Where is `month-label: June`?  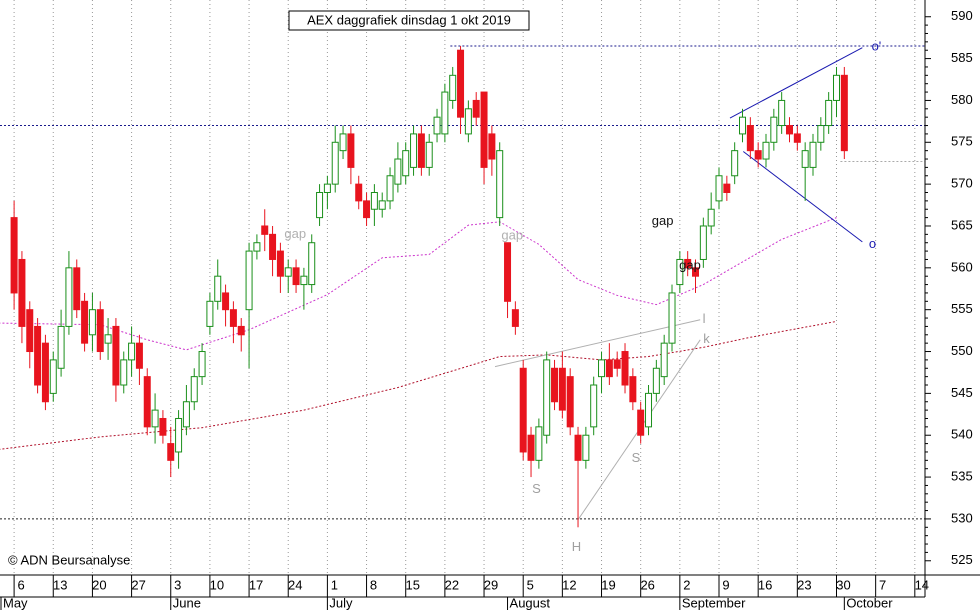
month-label: June is located at coordinates (187, 602).